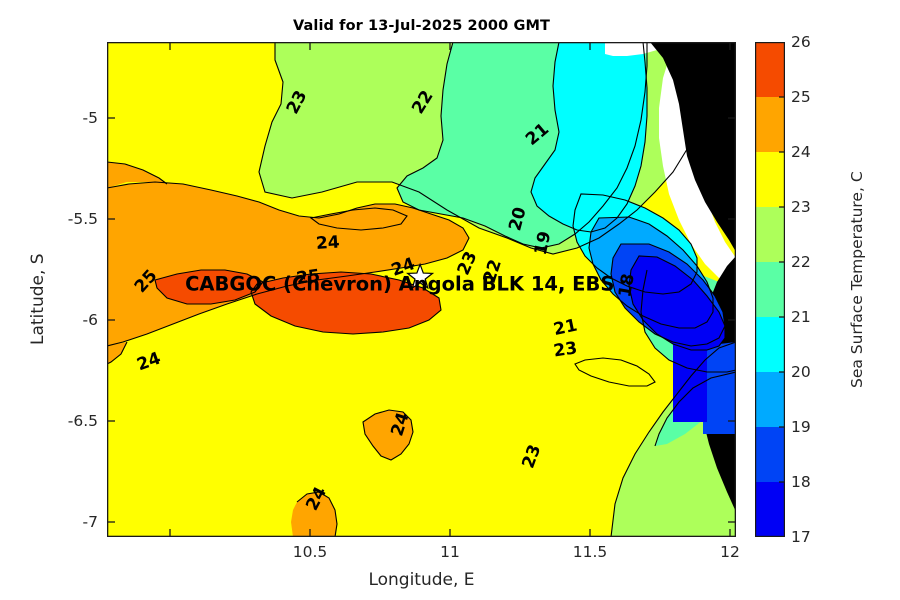  Describe the element at coordinates (421, 26) in the screenshot. I see `figure-title: Valid for 13-Jul-2025 2000 GMT` at that location.